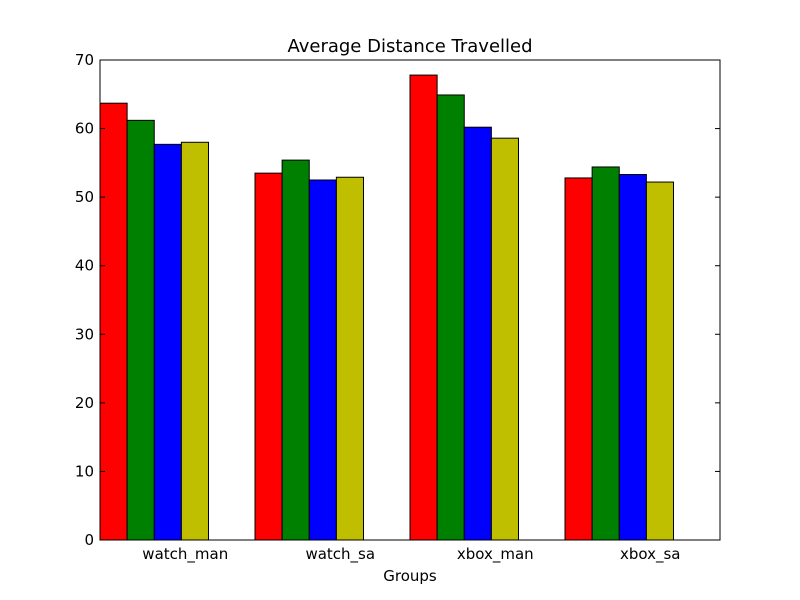 The height and width of the screenshot is (600, 800). Describe the element at coordinates (89, 540) in the screenshot. I see `y-tick-label: 0` at that location.